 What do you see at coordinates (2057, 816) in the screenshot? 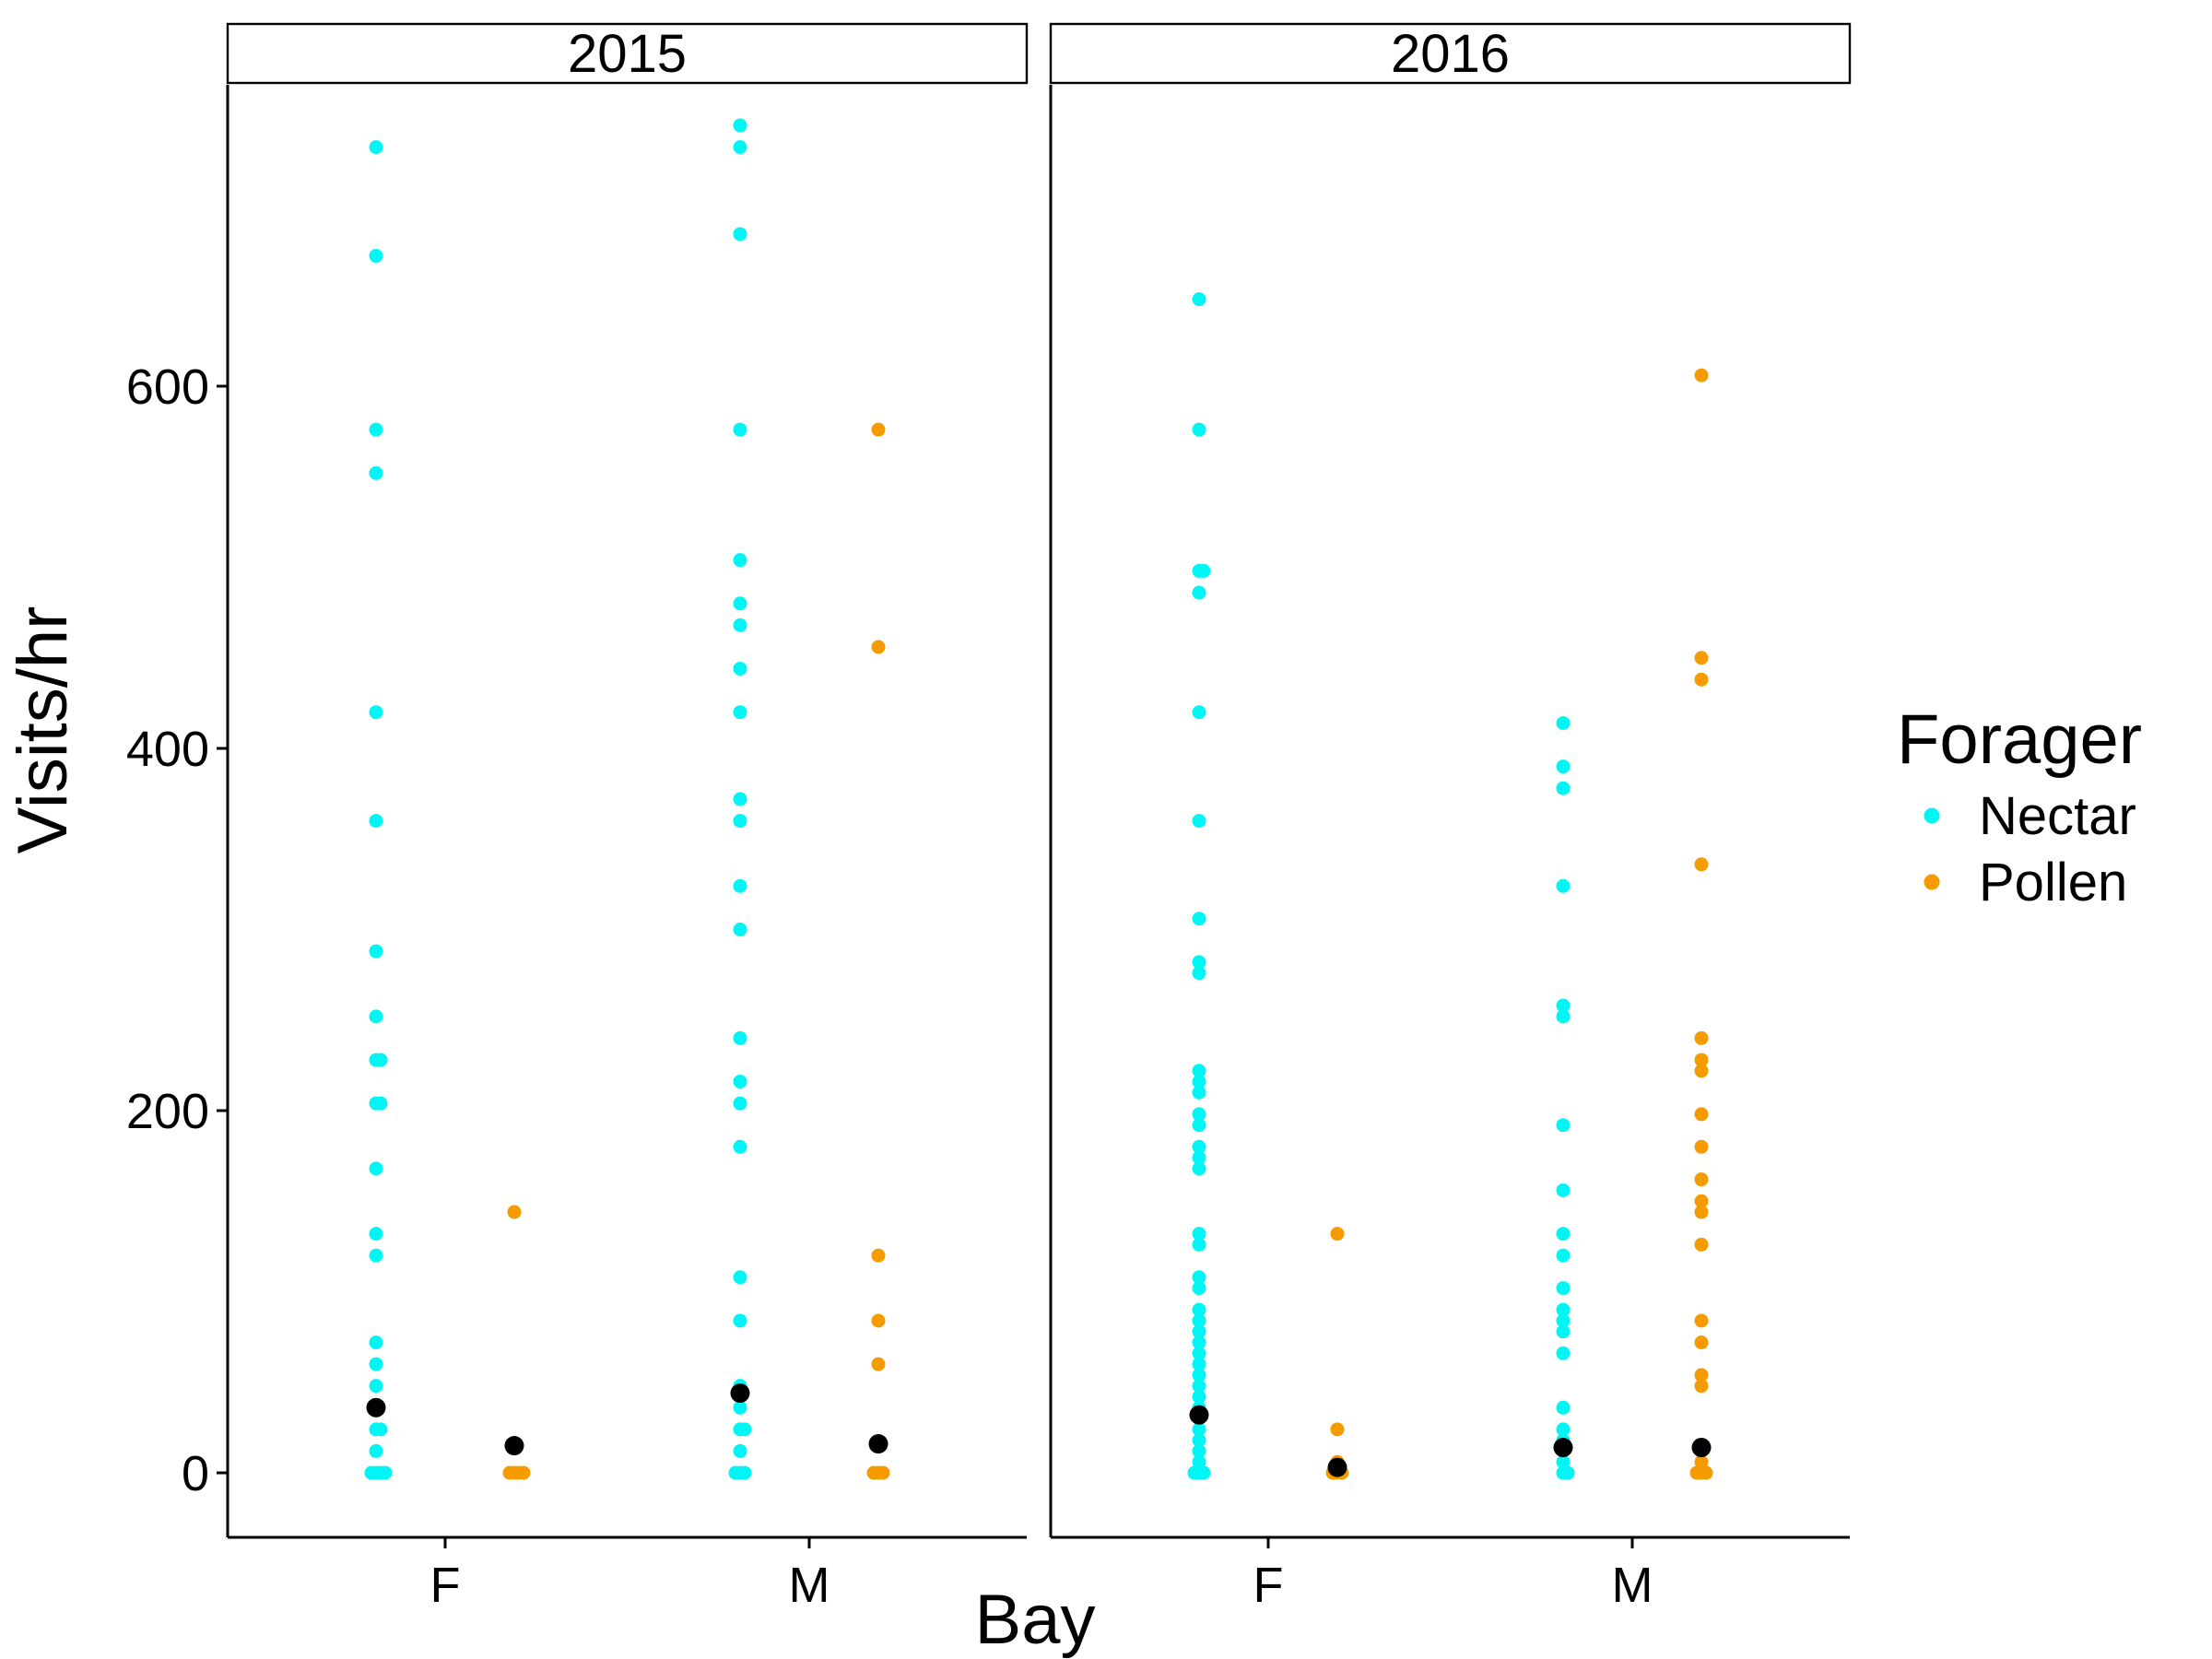
I see `legend-label-nectar: Nectar` at bounding box center [2057, 816].